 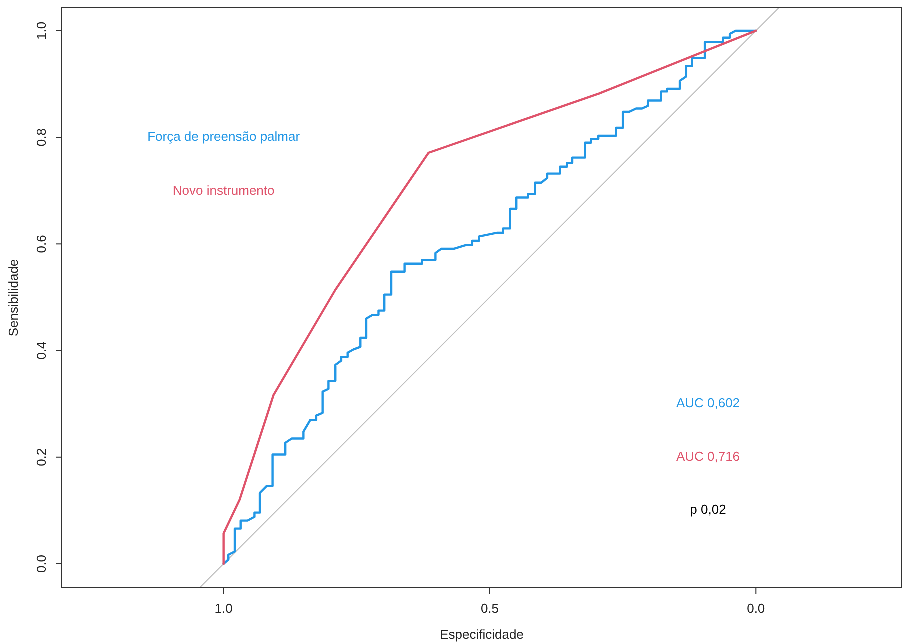 What do you see at coordinates (223, 608) in the screenshot?
I see `x-tick-label: 1.0` at bounding box center [223, 608].